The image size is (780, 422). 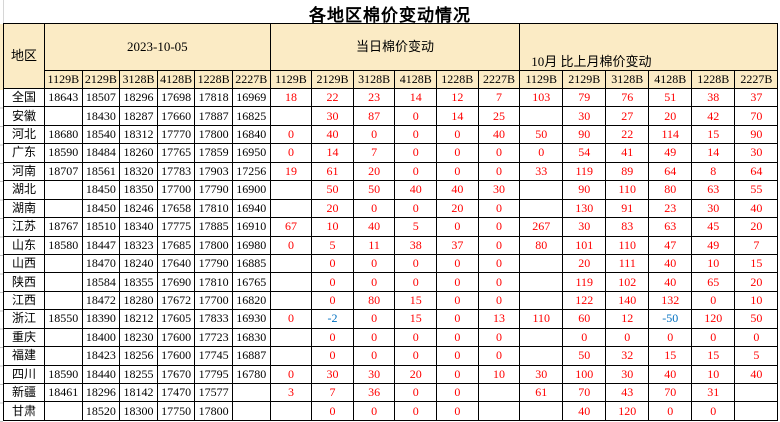 I want to click on edge-gridline, so click(x=3, y=11).